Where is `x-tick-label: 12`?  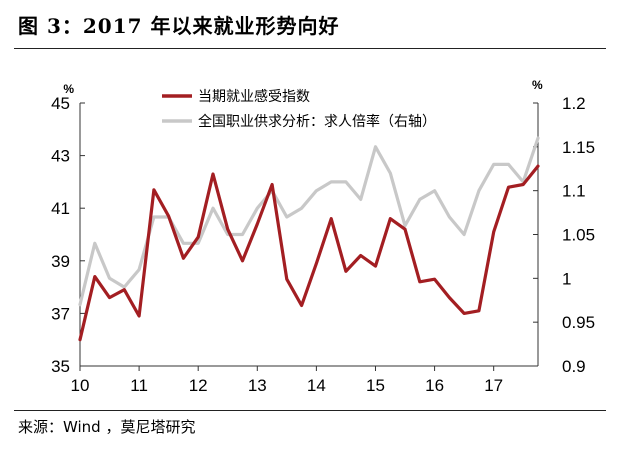
x-tick-label: 12 is located at coordinates (198, 385).